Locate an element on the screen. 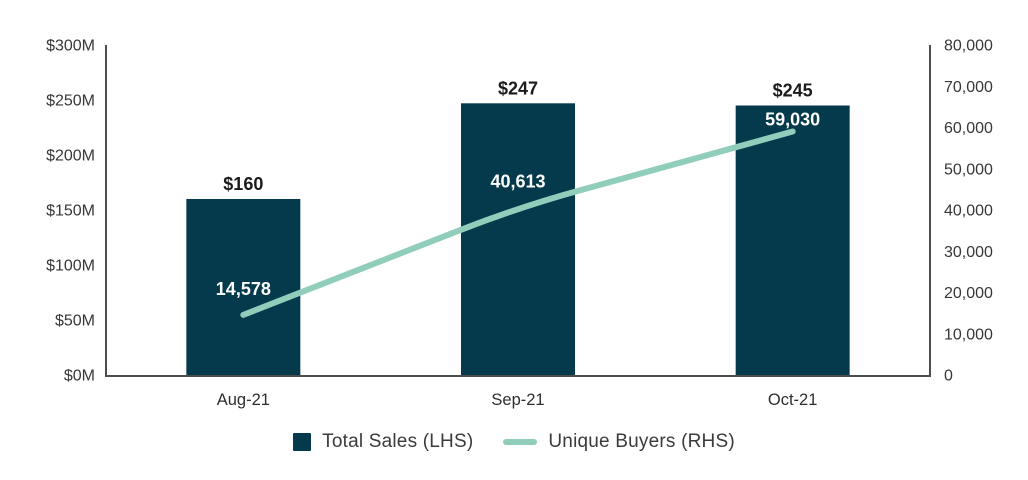 The width and height of the screenshot is (1028, 480). left-axis-tick-label: $50M is located at coordinates (75, 321).